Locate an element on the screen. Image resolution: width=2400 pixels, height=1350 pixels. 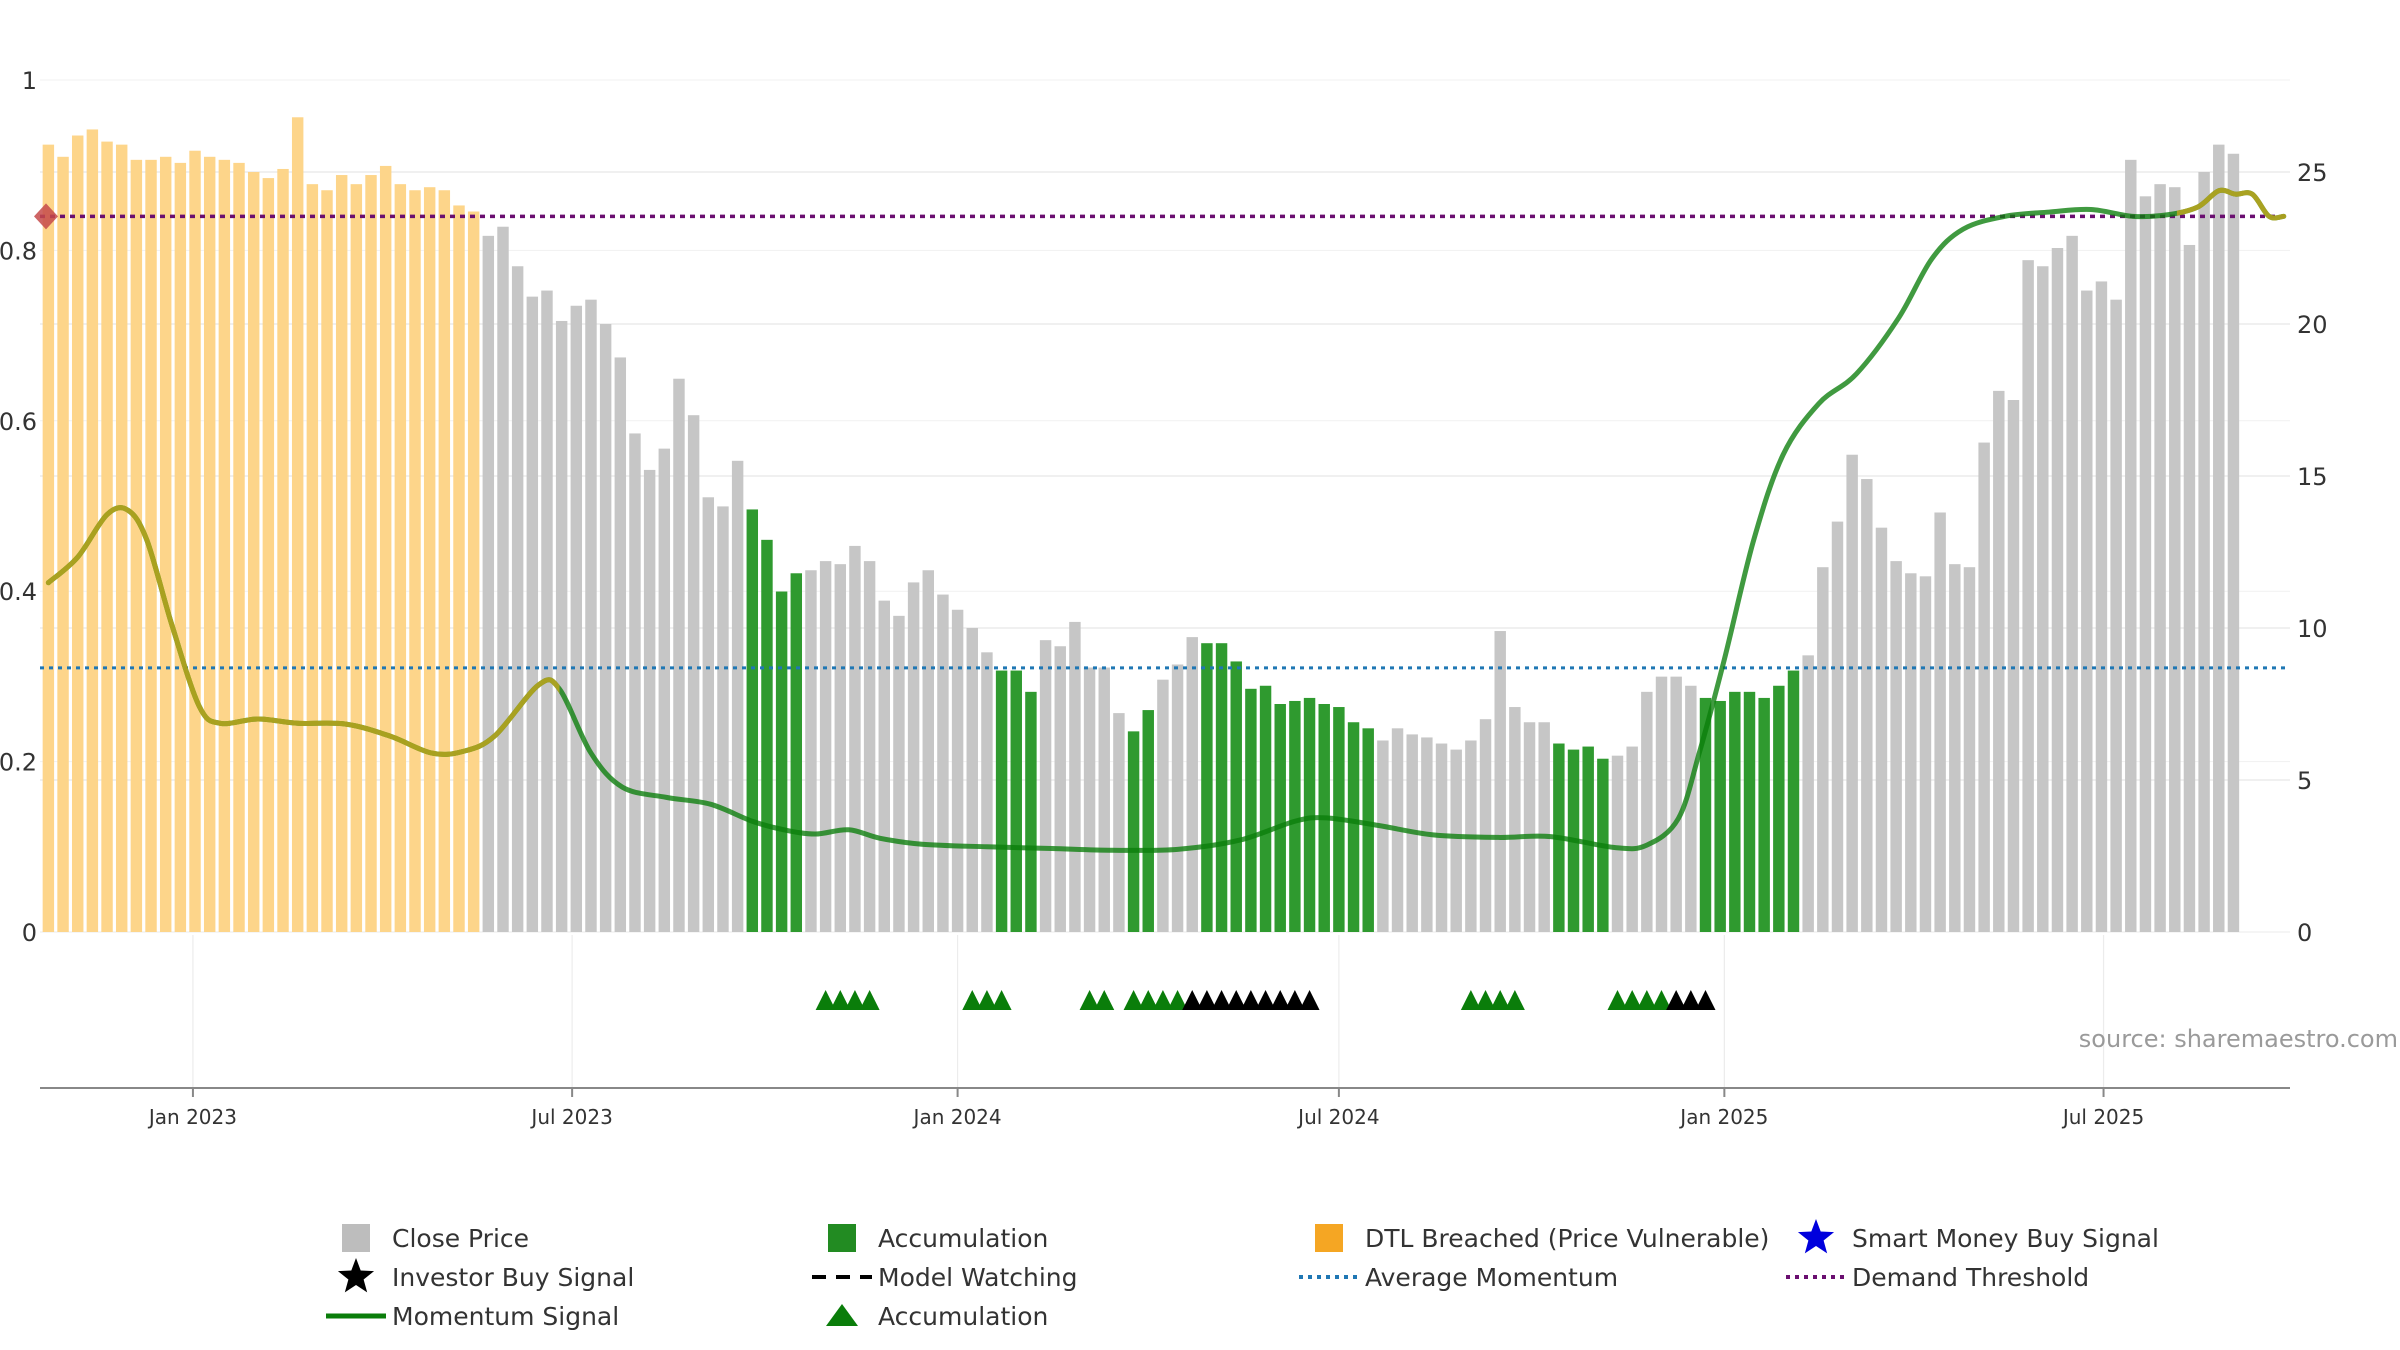
legend-label: Average Momentum is located at coordinates (1491, 1277).